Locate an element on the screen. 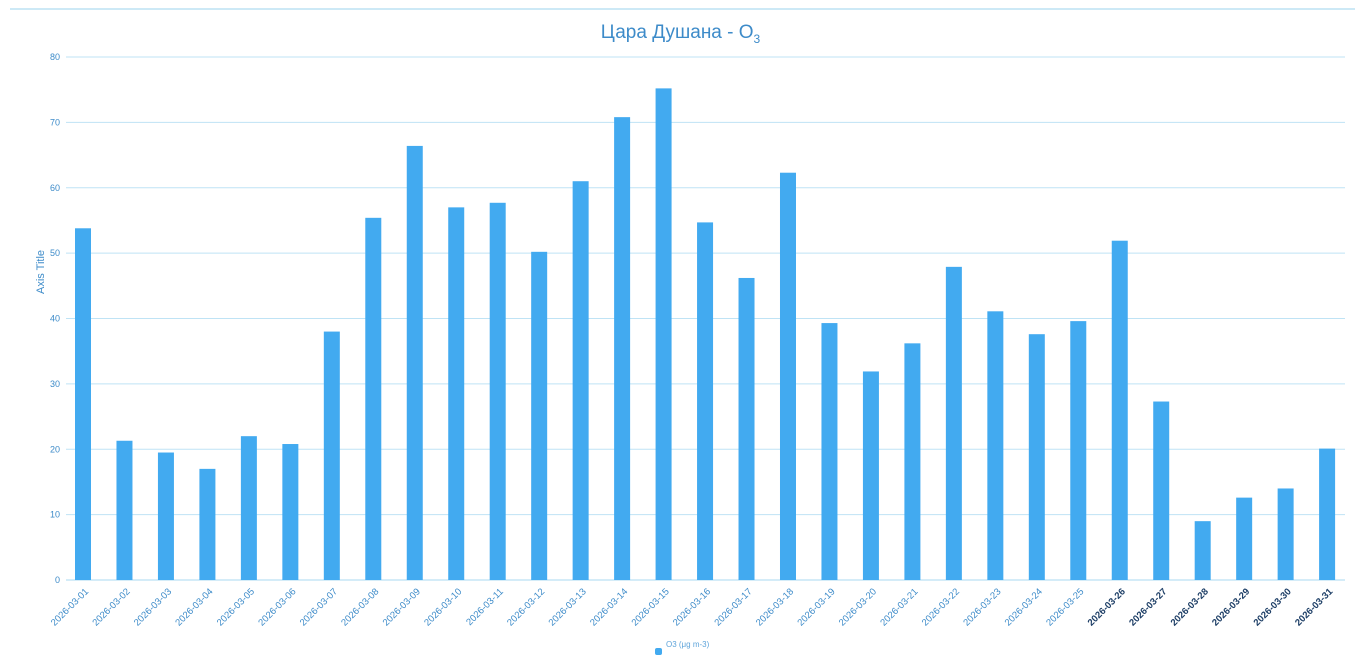 This screenshot has height=667, width=1361. chart-title-text: Цара Душана - O is located at coordinates (677, 32).